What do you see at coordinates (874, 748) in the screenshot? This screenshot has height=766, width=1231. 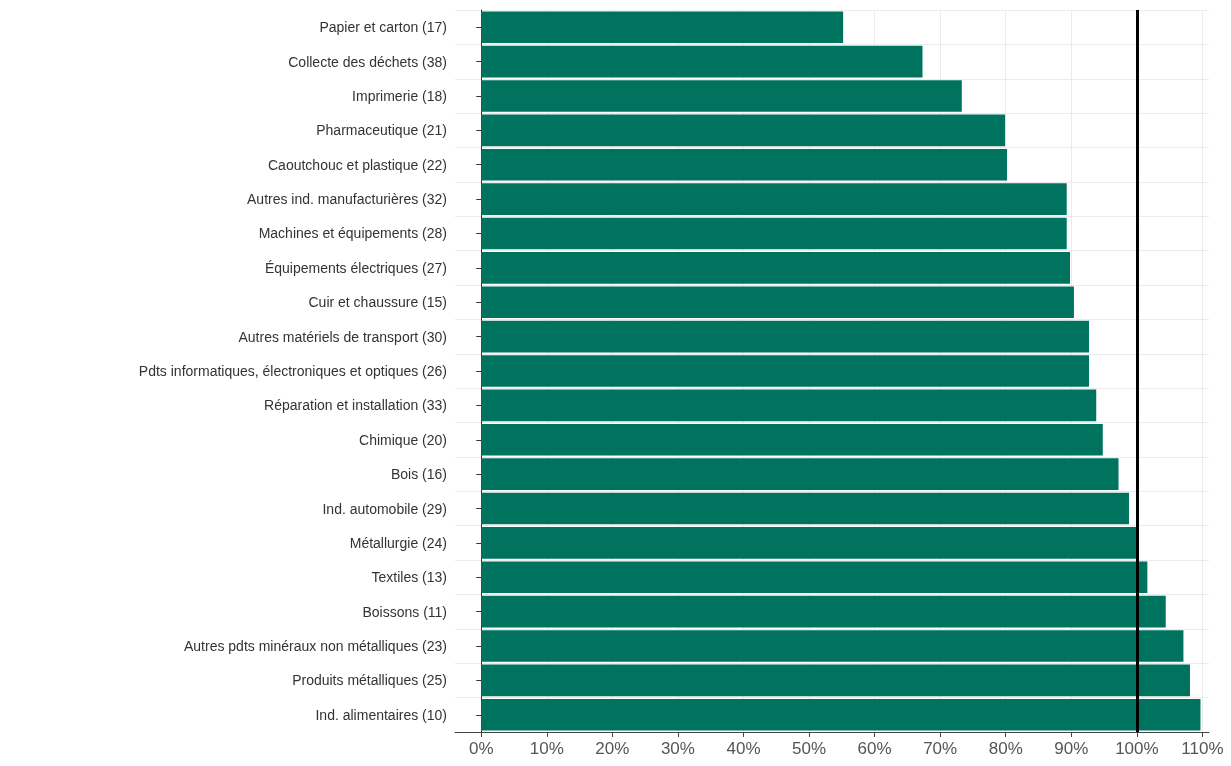 I see `x-tick-label: 60%` at bounding box center [874, 748].